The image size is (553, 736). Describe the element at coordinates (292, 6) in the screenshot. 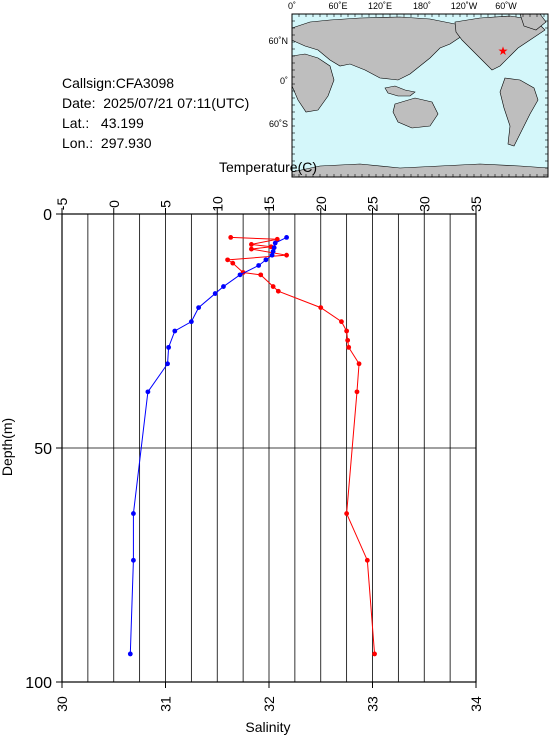

I see `map-lon-label-0: 0˚` at that location.